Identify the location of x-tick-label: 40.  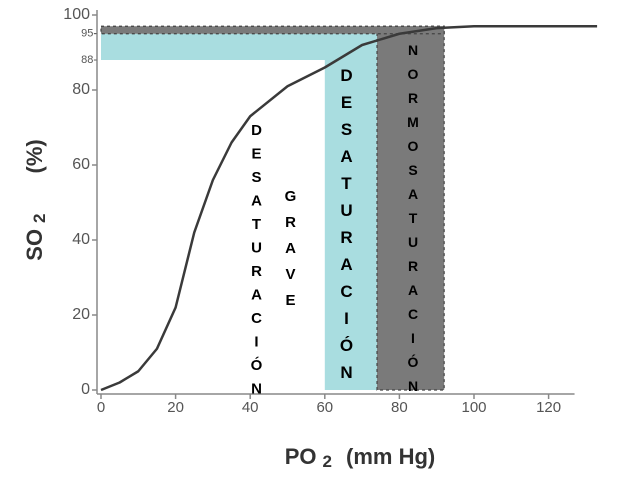
(250, 407).